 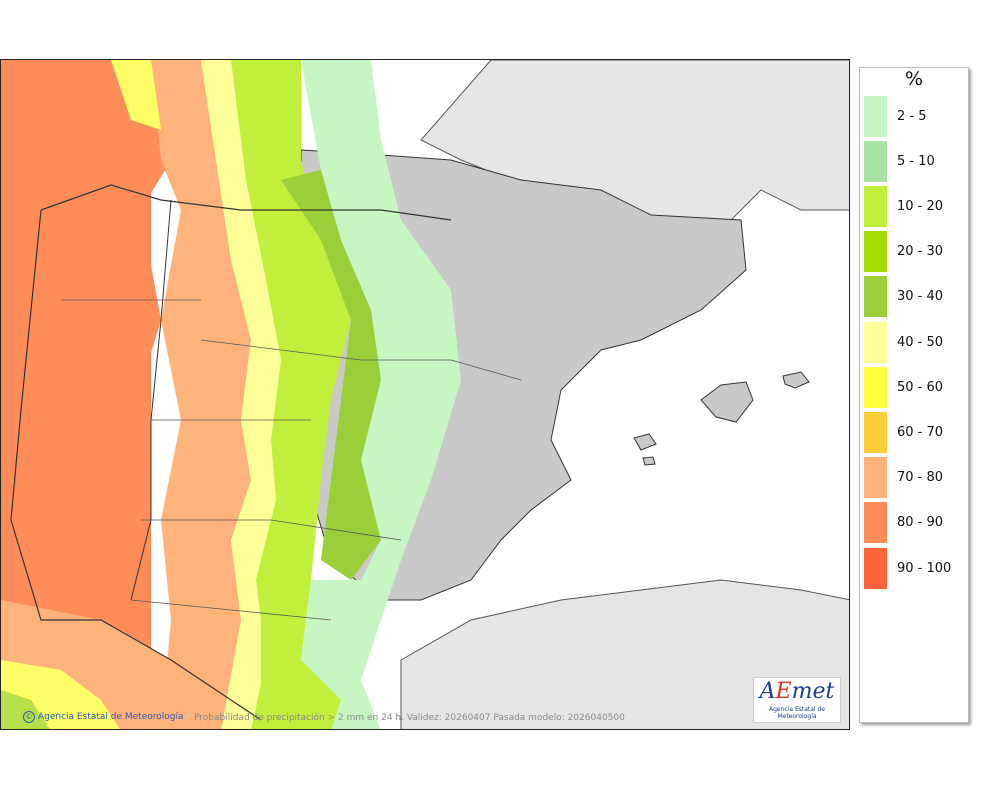 I want to click on legend-label: 20 - 30, so click(x=920, y=252).